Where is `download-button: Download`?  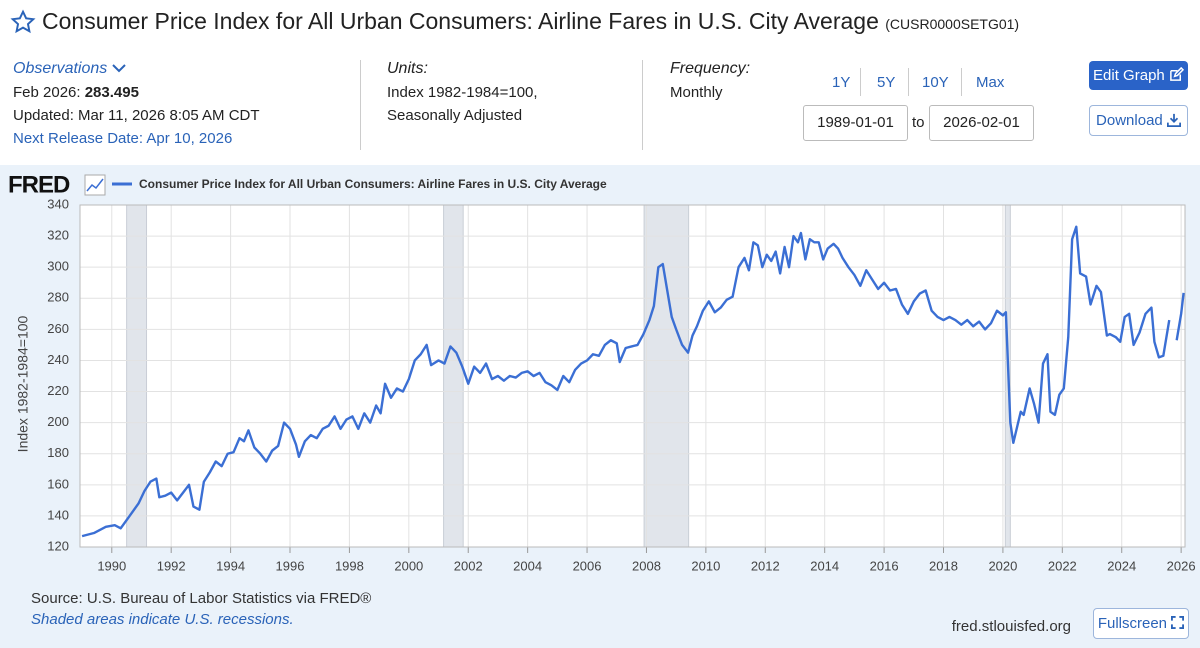
download-button: Download is located at coordinates (1138, 120).